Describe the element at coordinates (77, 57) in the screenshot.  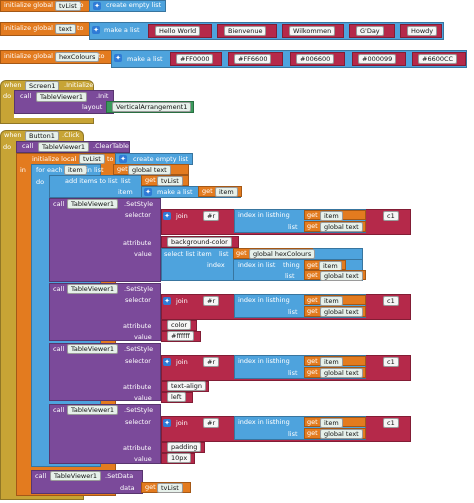
I see `global-name-field: hexColours` at that location.